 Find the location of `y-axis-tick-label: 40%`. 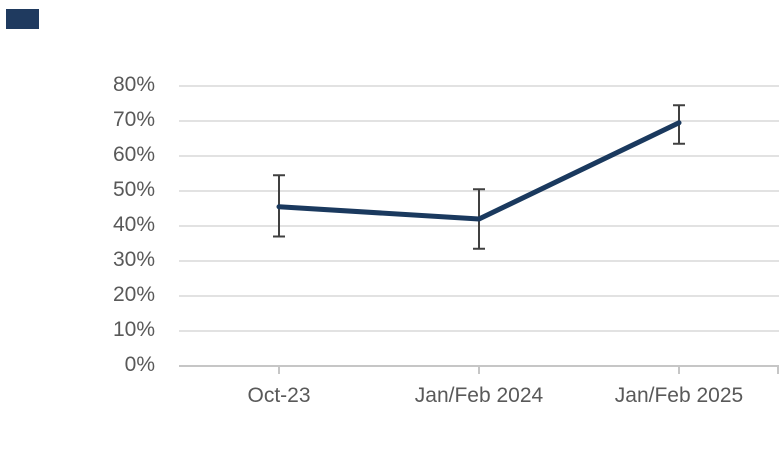

y-axis-tick-label: 40% is located at coordinates (133, 224).